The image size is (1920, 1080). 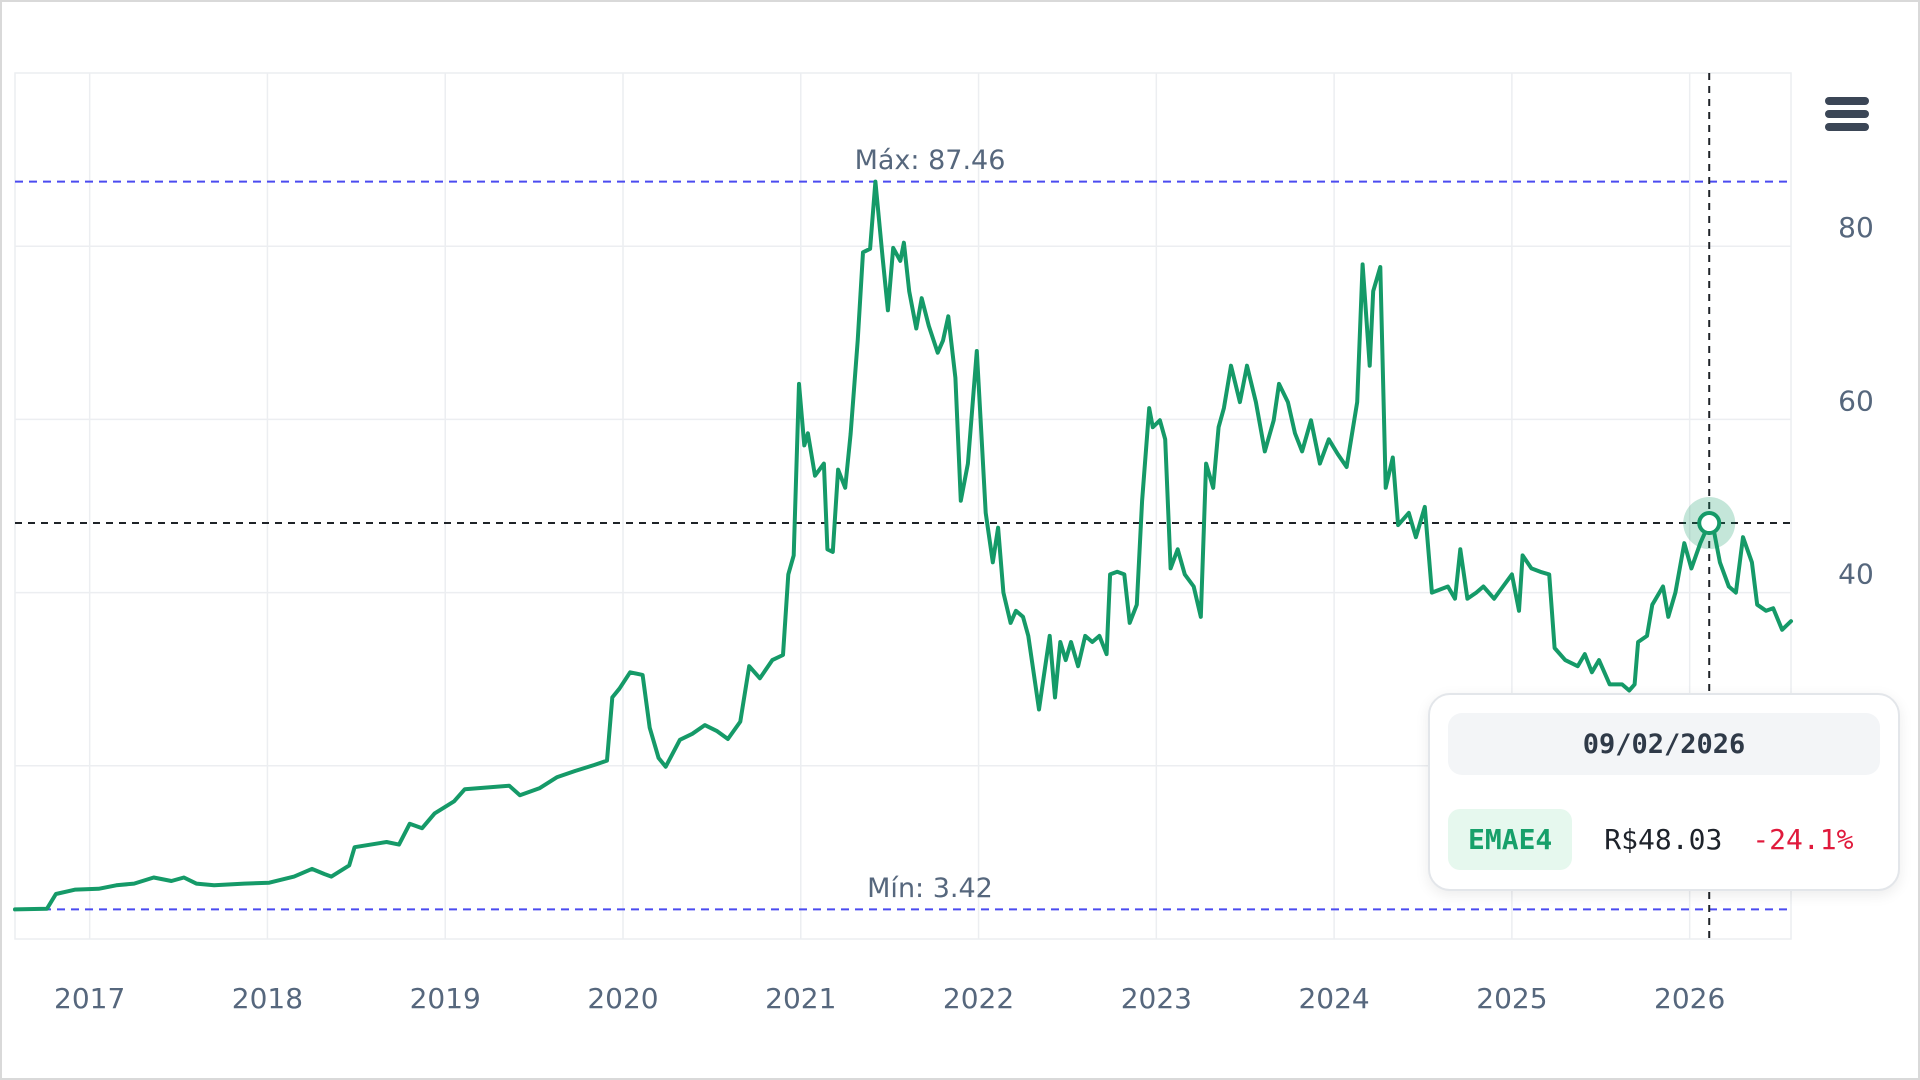 I want to click on tooltip-date: 09/02/2026, so click(x=1664, y=744).